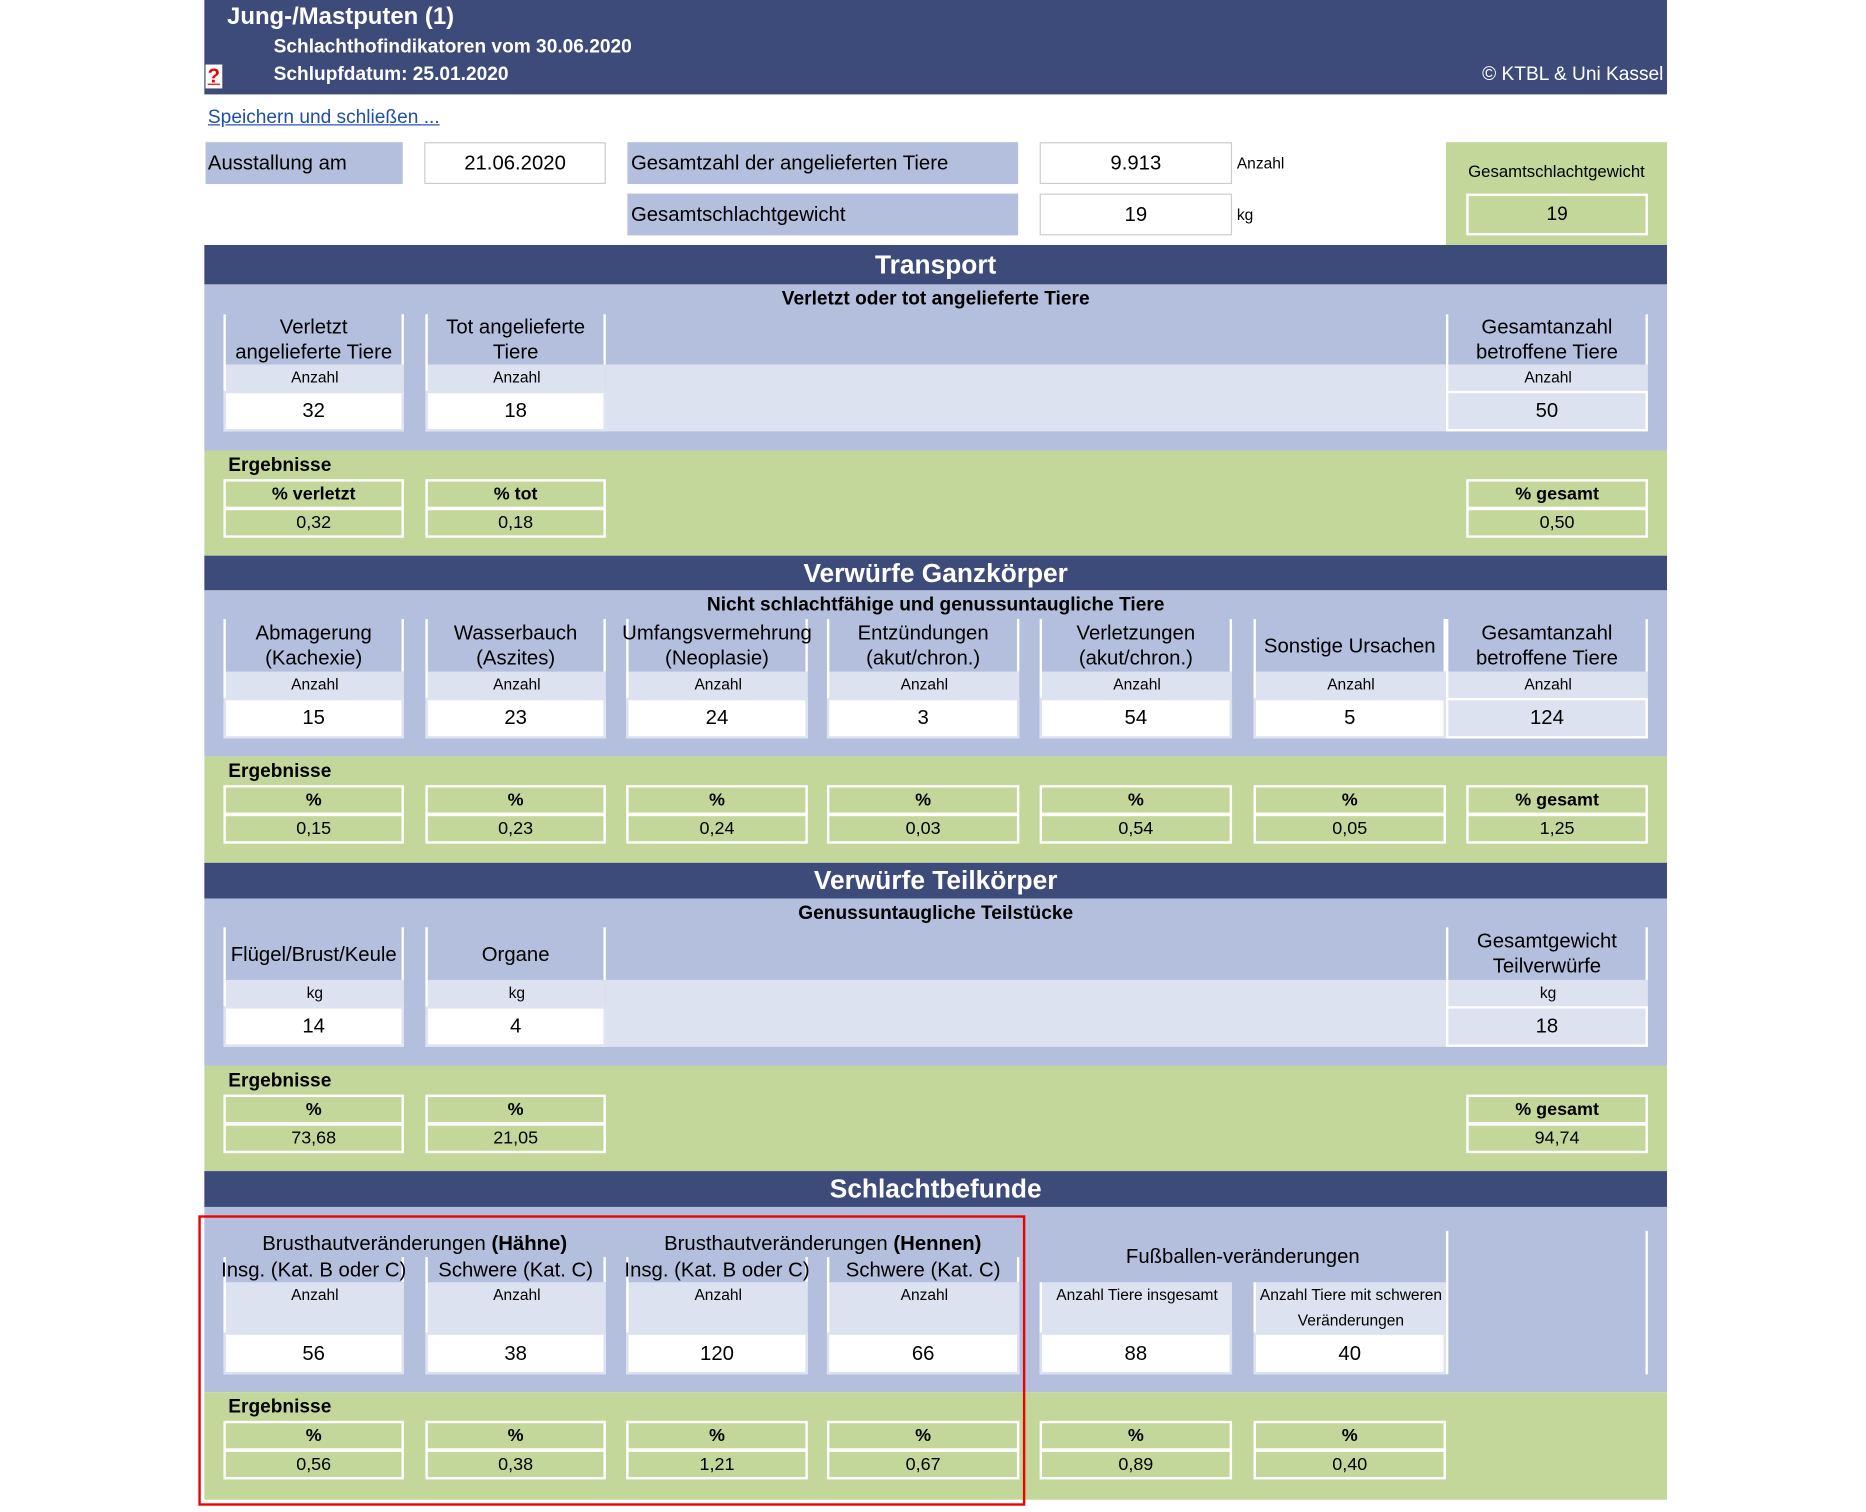 This screenshot has height=1512, width=1866. What do you see at coordinates (1546, 718) in the screenshot?
I see `column-value: 124` at bounding box center [1546, 718].